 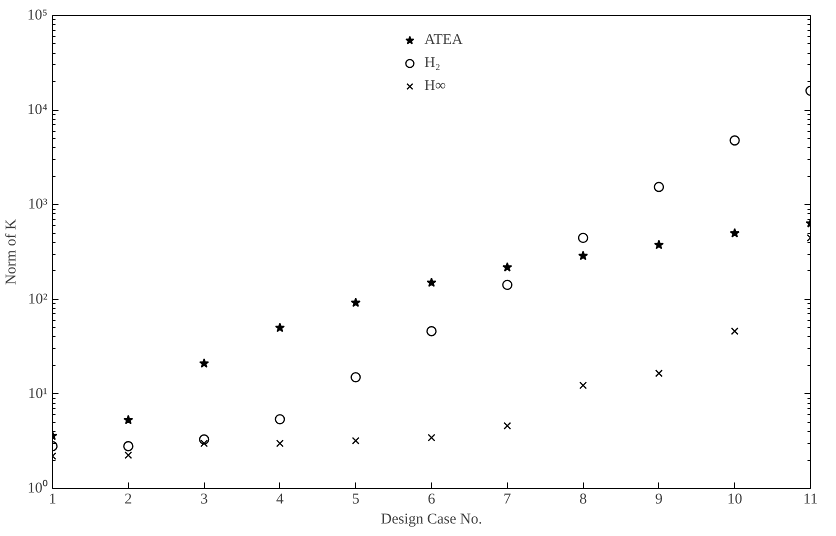 I want to click on y-tick-label: 10², so click(x=38, y=299).